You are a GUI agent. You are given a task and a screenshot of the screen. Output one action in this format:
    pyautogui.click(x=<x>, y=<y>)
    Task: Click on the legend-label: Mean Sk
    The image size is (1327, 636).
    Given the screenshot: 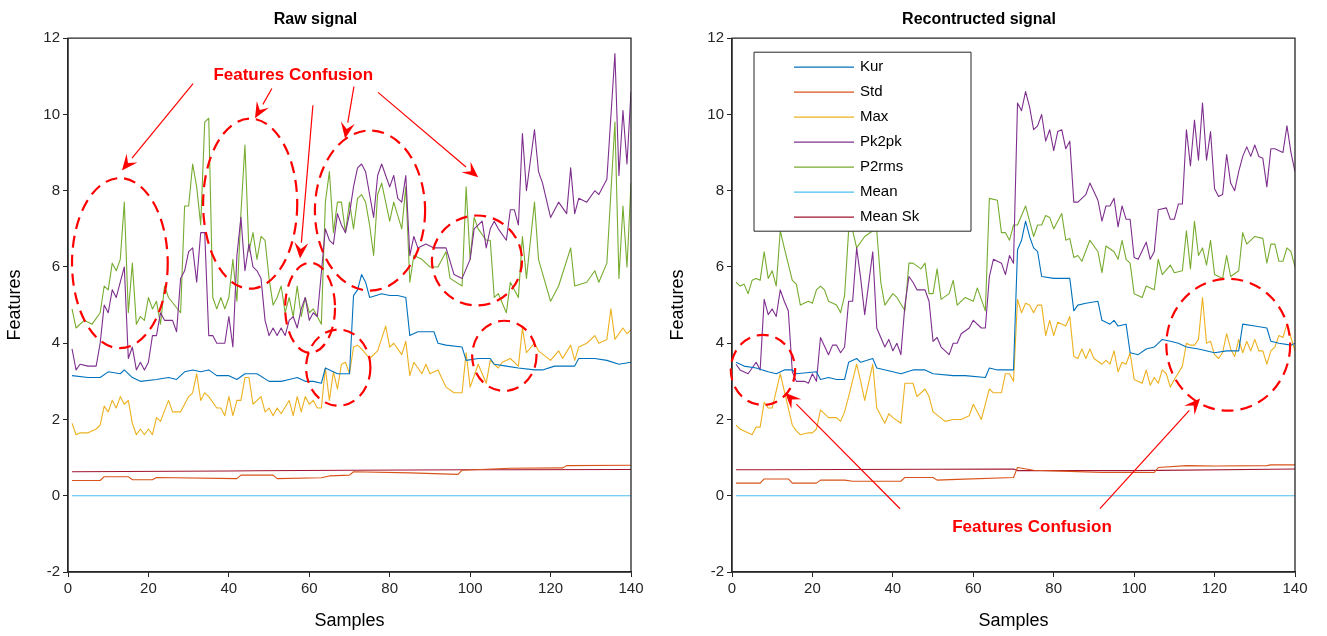 What is the action you would take?
    pyautogui.click(x=890, y=216)
    